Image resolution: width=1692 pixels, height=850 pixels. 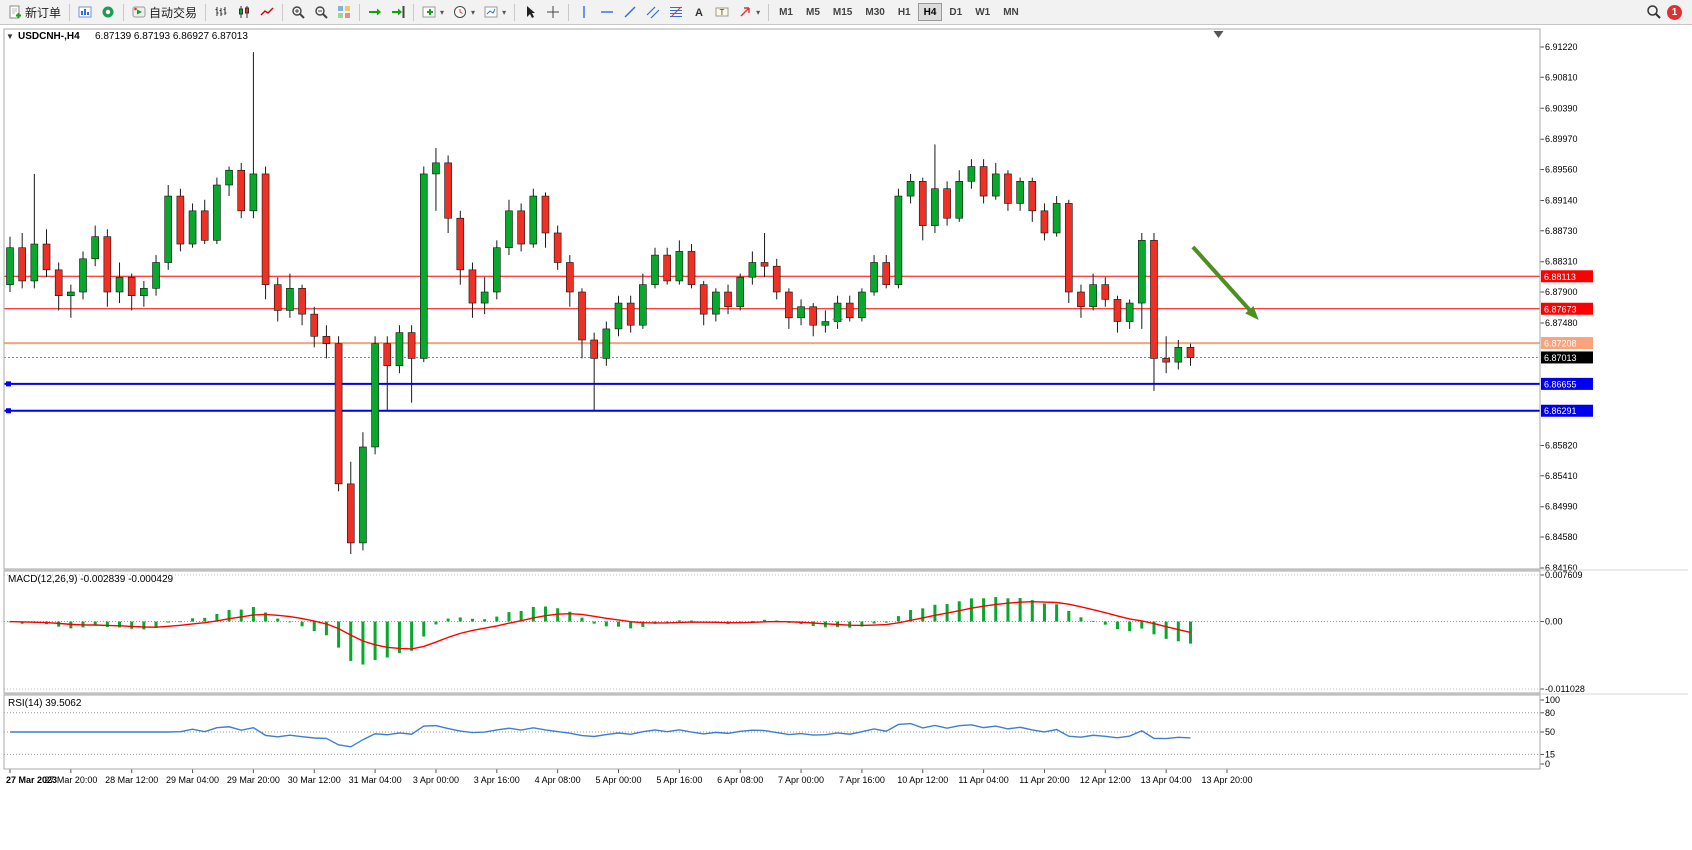 What do you see at coordinates (1561, 537) in the screenshot?
I see `svg-text: 6.84580` at bounding box center [1561, 537].